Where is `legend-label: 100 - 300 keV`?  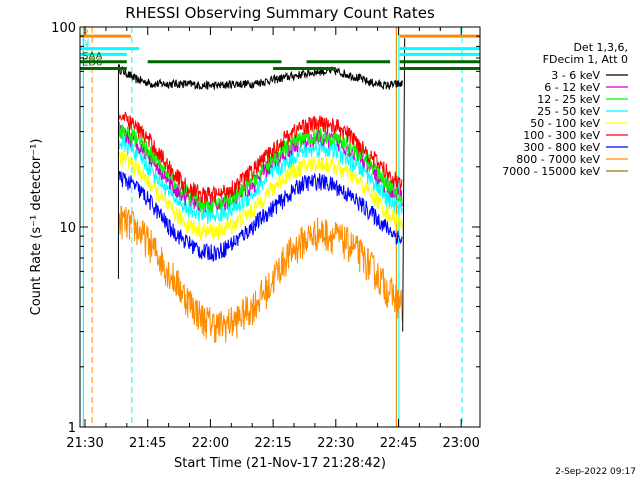 legend-label: 100 - 300 keV is located at coordinates (561, 135).